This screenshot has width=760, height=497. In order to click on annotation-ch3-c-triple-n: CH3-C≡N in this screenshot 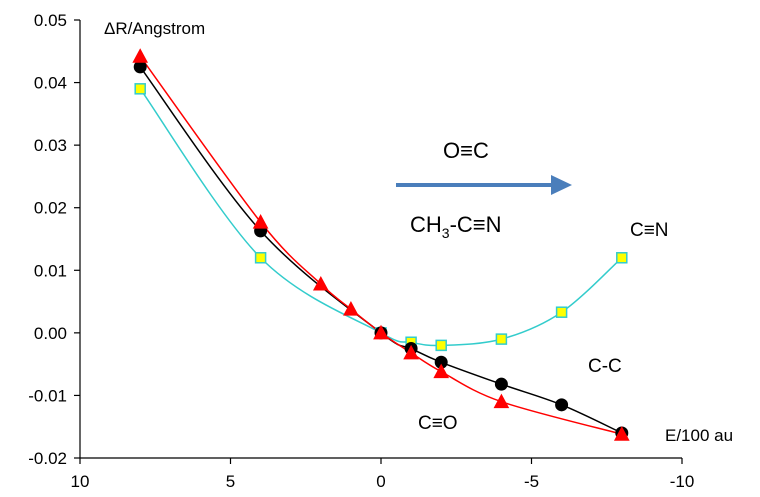, I will do `click(456, 226)`.